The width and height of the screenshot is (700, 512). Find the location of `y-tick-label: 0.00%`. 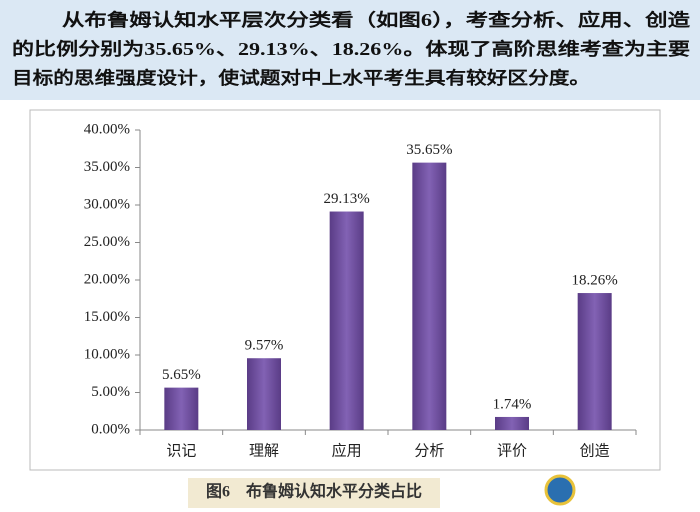

y-tick-label: 0.00% is located at coordinates (110, 429).